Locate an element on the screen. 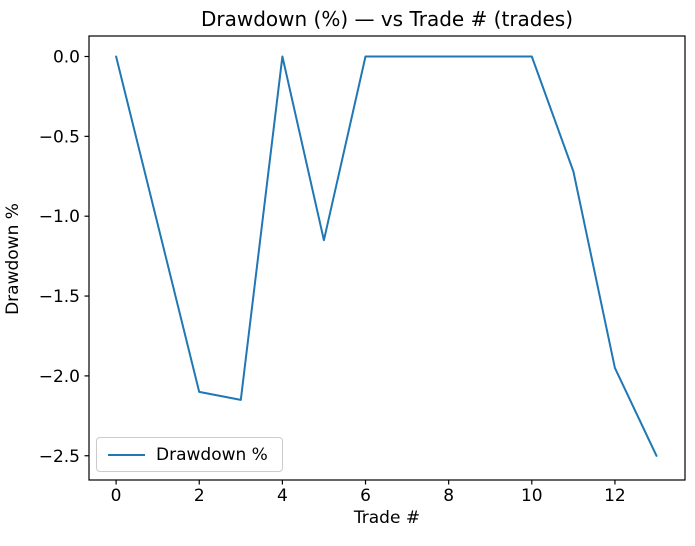  y-tick-label: 0.0 is located at coordinates (66, 58).